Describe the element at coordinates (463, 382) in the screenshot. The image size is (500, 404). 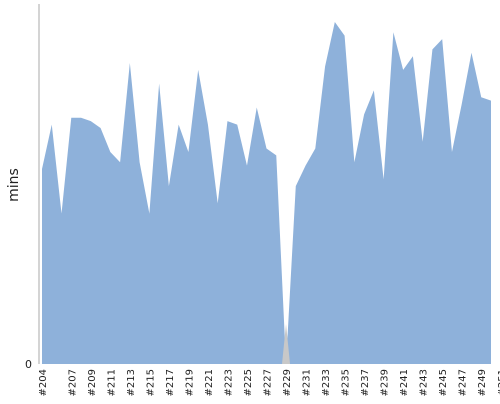
I see `x-tick-label: #247` at that location.